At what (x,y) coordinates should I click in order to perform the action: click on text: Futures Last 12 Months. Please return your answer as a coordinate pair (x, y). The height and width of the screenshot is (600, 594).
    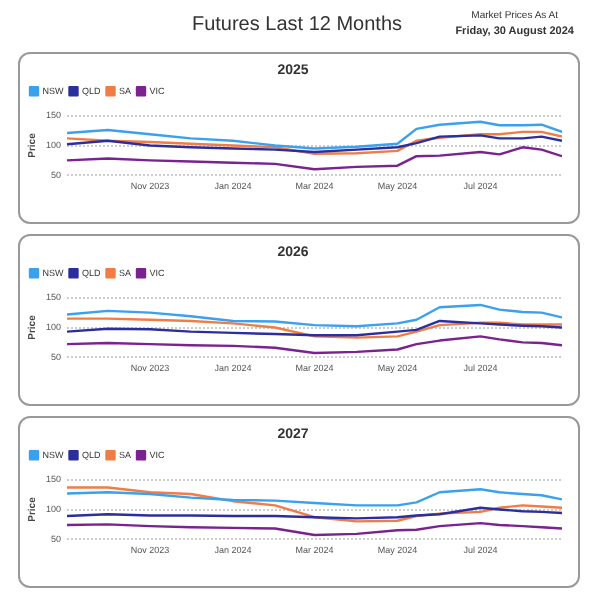
    Looking at the image, I should click on (297, 25).